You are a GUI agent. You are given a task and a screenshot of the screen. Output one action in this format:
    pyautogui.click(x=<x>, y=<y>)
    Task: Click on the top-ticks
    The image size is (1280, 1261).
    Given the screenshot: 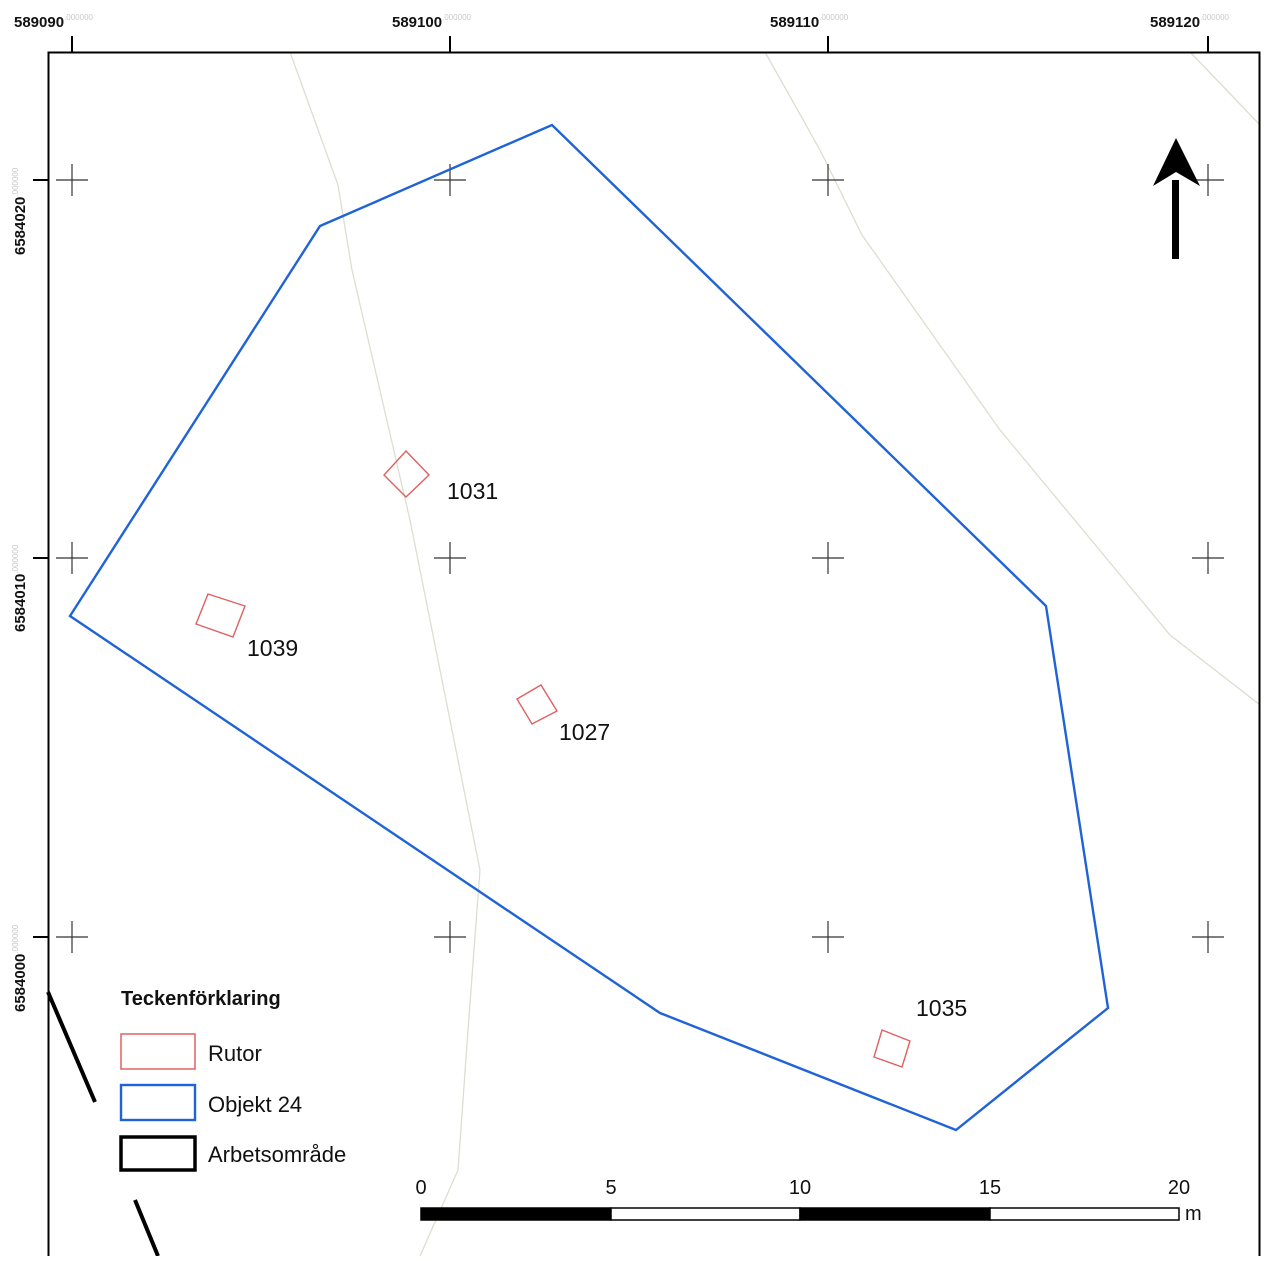 What is the action you would take?
    pyautogui.click(x=640, y=44)
    